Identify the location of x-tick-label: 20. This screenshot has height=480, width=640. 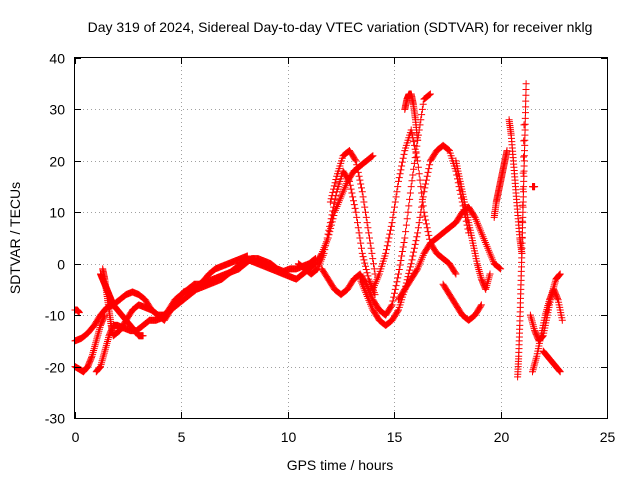
(502, 437).